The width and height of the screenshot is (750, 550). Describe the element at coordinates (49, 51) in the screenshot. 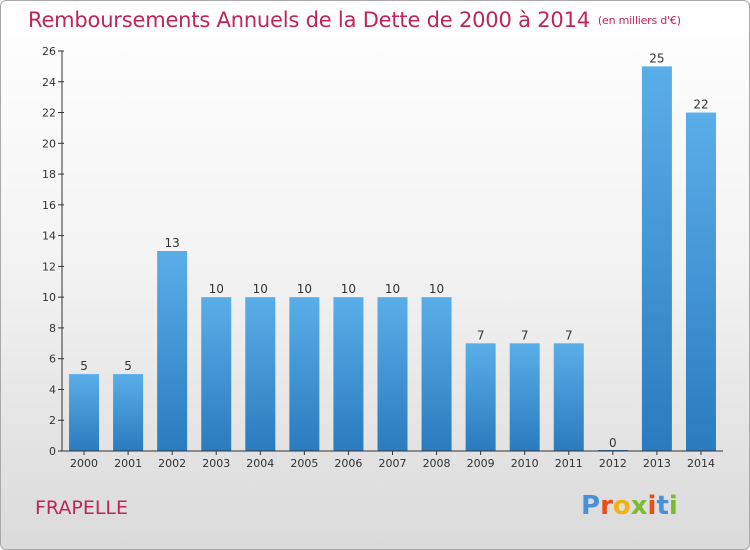

I see `y-tick-label: 26` at that location.